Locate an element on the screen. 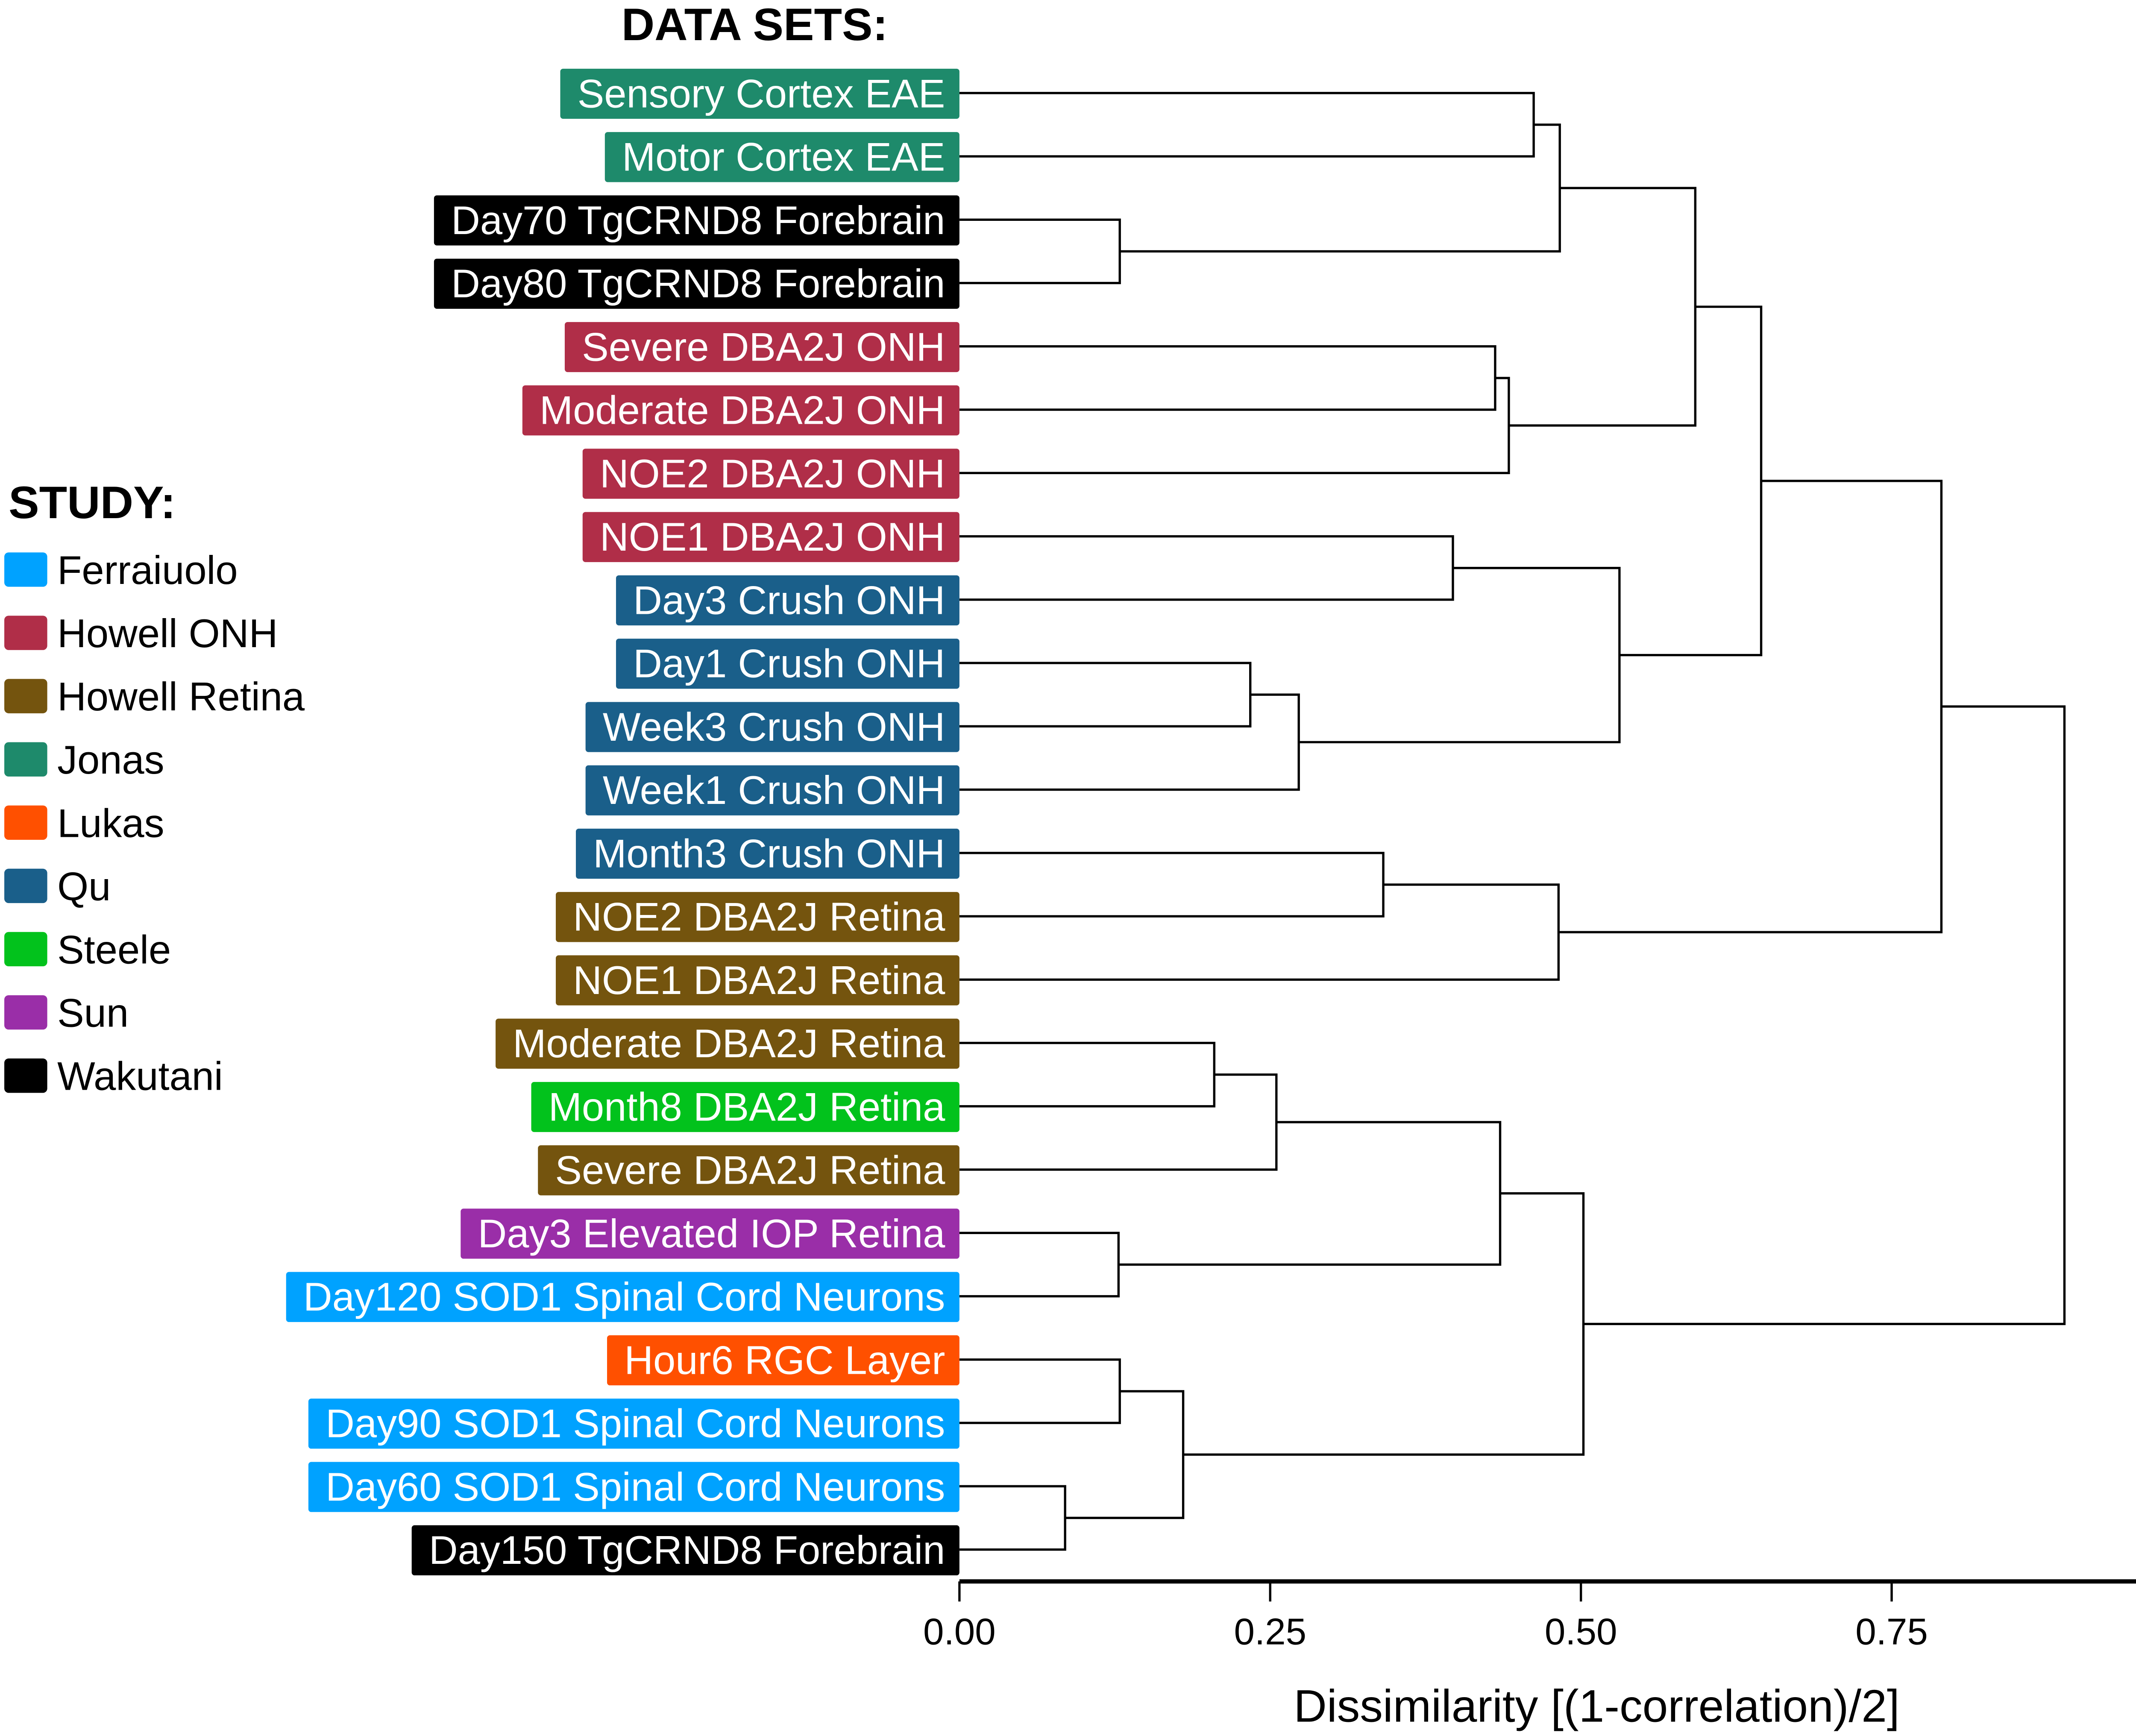  leaf-label-text: Day3 Elevated IOP Retina is located at coordinates (712, 1233).